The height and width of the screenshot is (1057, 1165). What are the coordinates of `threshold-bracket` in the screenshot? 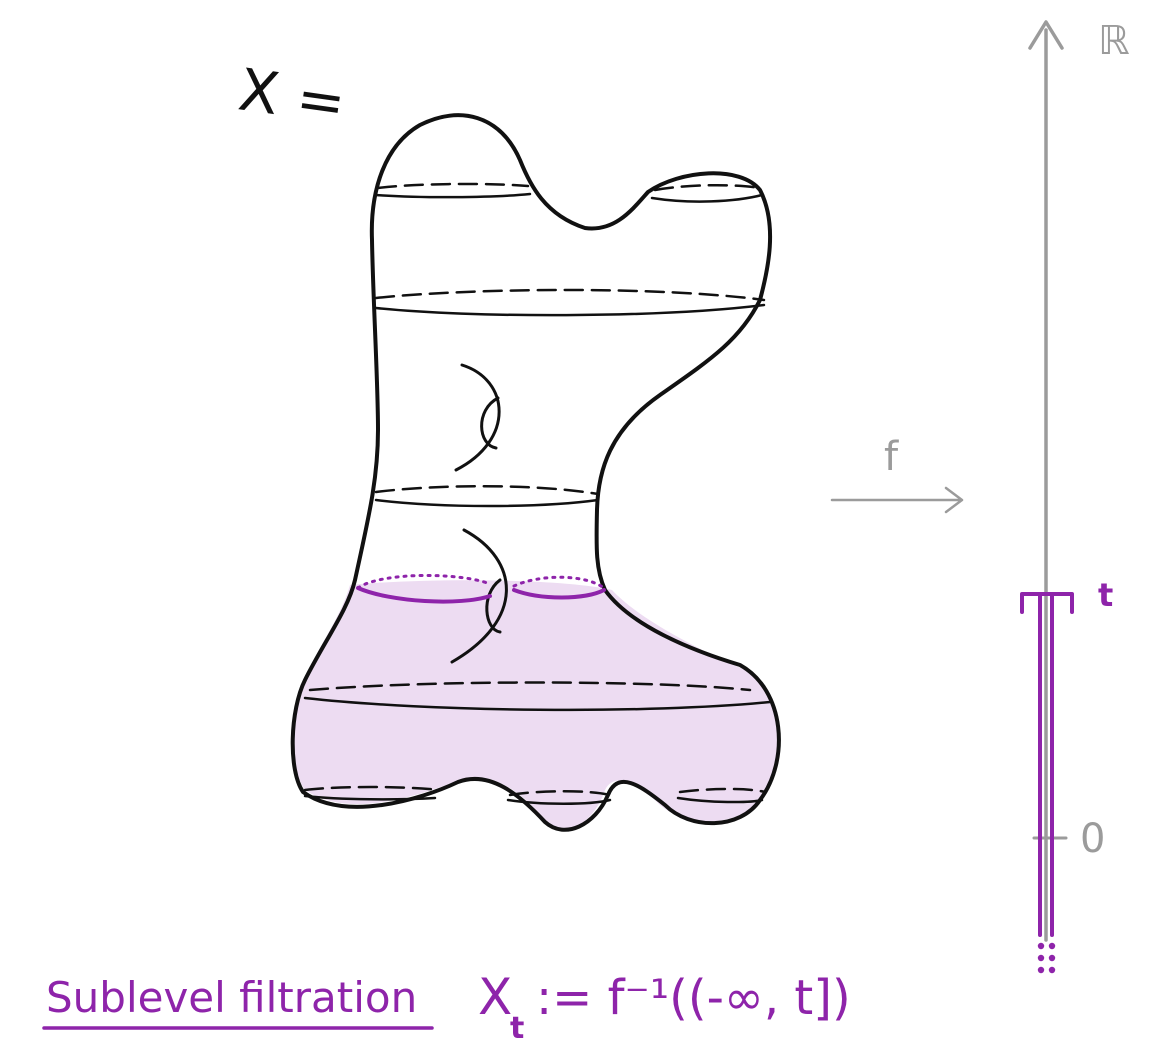 It's located at (1047, 603).